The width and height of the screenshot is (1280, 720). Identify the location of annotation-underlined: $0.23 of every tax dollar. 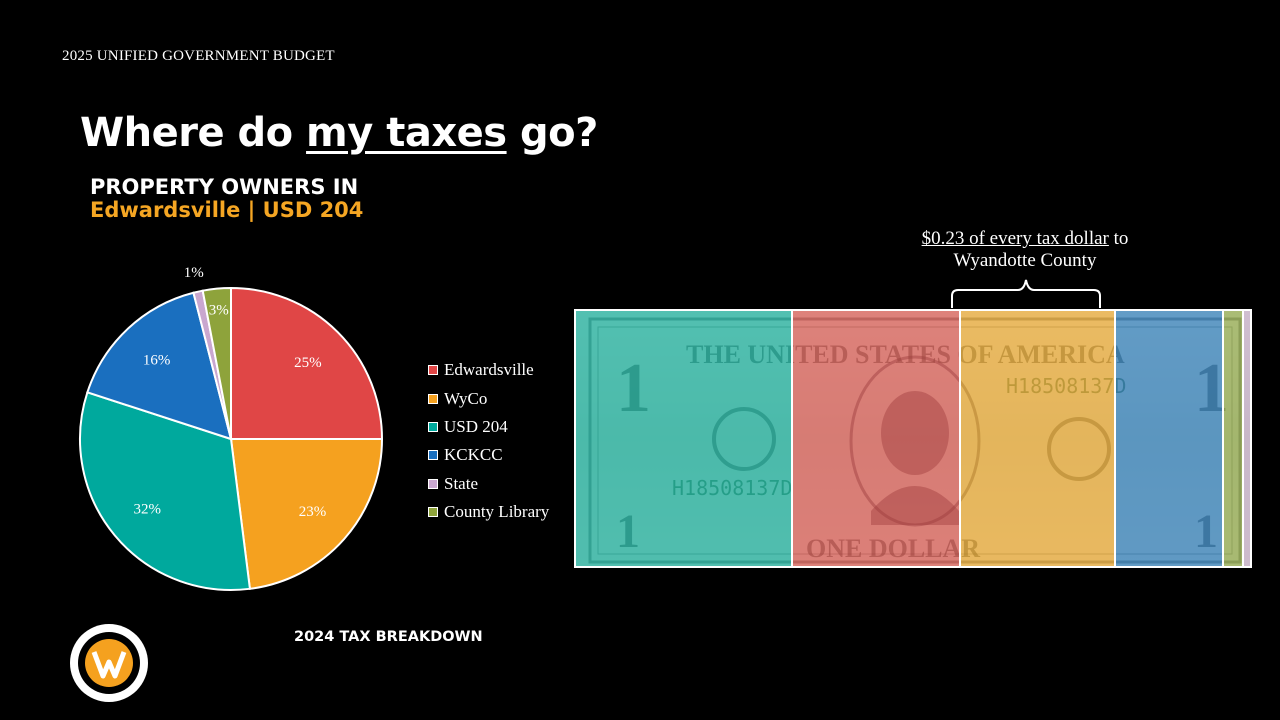
(1015, 238).